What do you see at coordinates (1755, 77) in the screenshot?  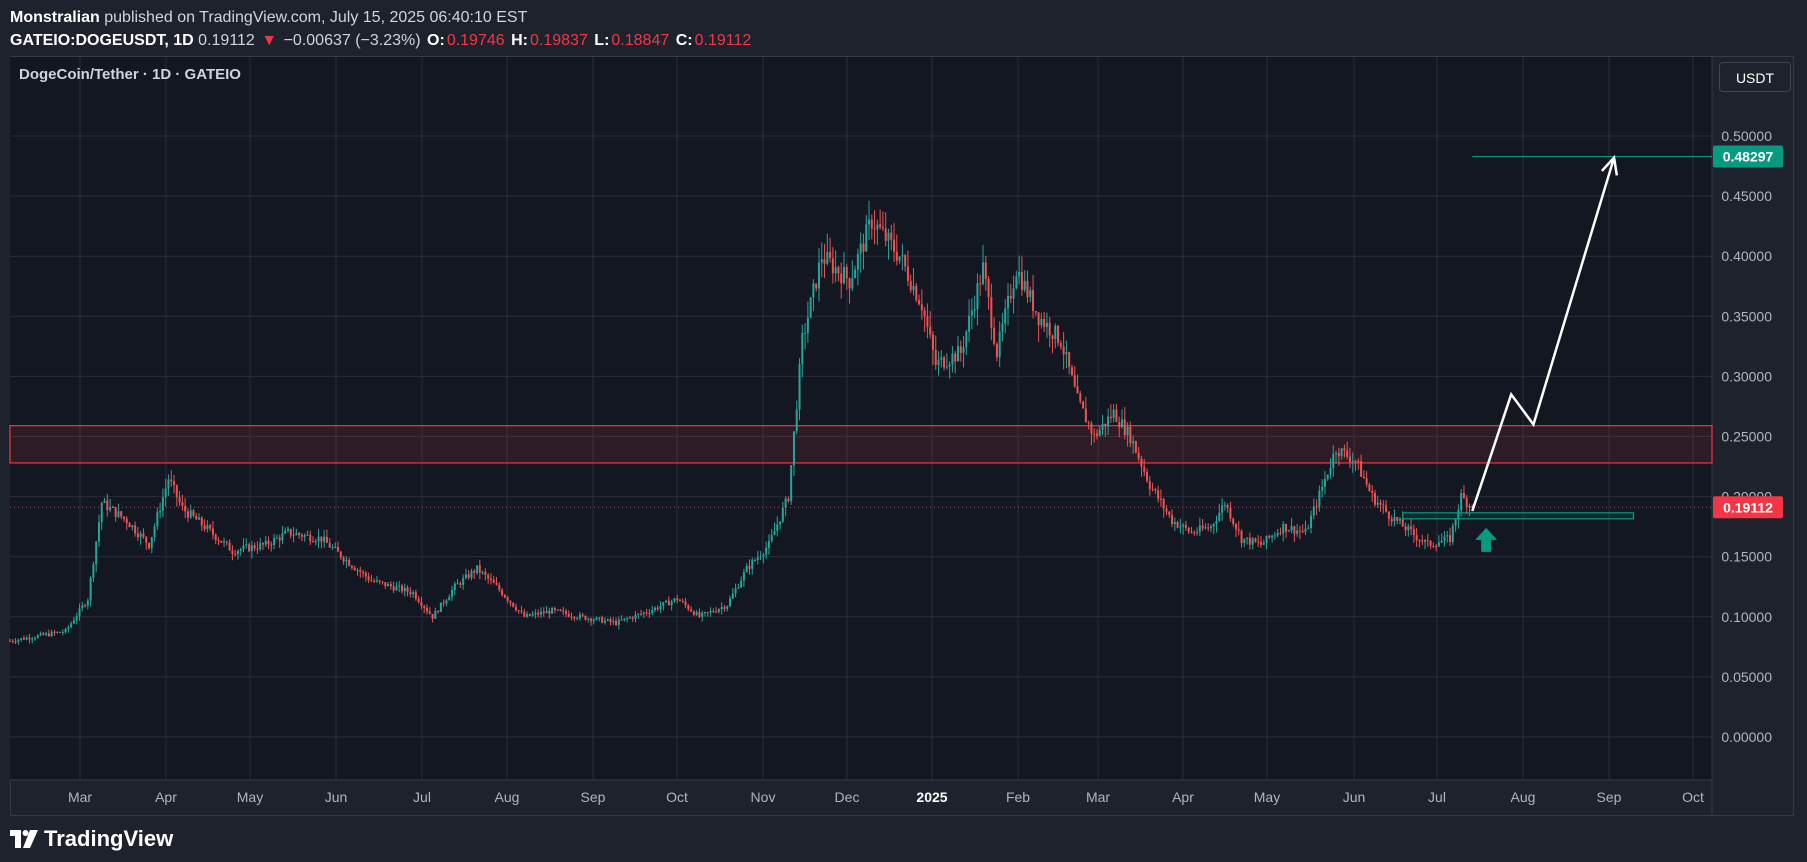 I see `currency-button: USDT` at bounding box center [1755, 77].